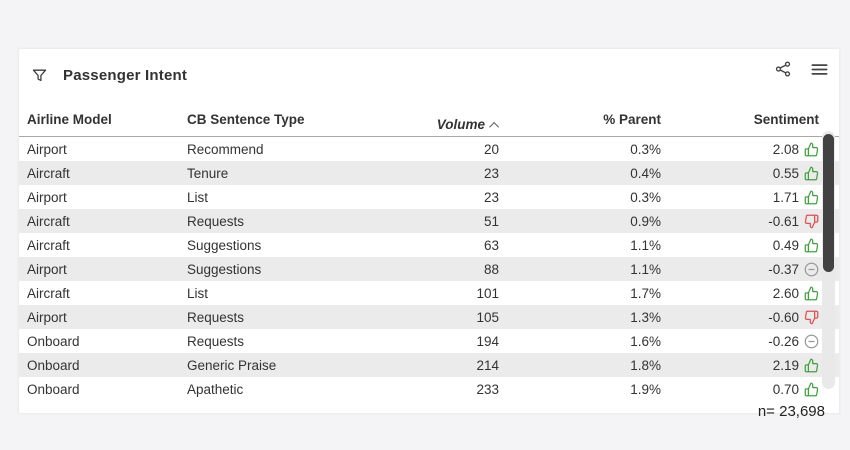  What do you see at coordinates (39, 75) in the screenshot?
I see `filter-icon` at bounding box center [39, 75].